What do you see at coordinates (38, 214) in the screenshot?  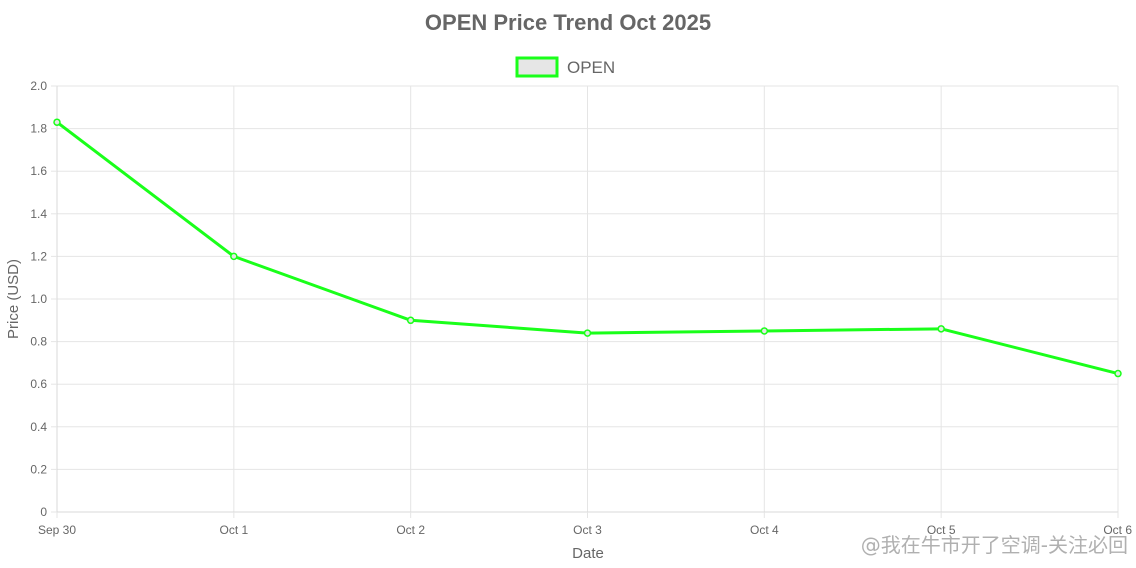 I see `y-tick-label: 1.4` at bounding box center [38, 214].